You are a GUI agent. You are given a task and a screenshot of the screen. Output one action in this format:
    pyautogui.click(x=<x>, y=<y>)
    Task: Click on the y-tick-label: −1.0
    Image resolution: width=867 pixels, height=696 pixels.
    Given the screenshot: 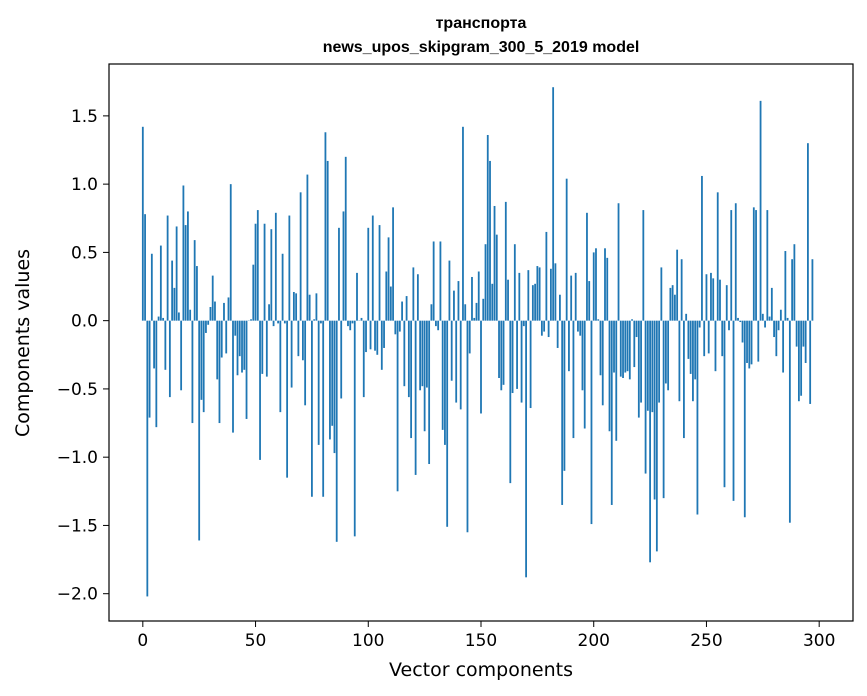 What is the action you would take?
    pyautogui.click(x=77, y=458)
    